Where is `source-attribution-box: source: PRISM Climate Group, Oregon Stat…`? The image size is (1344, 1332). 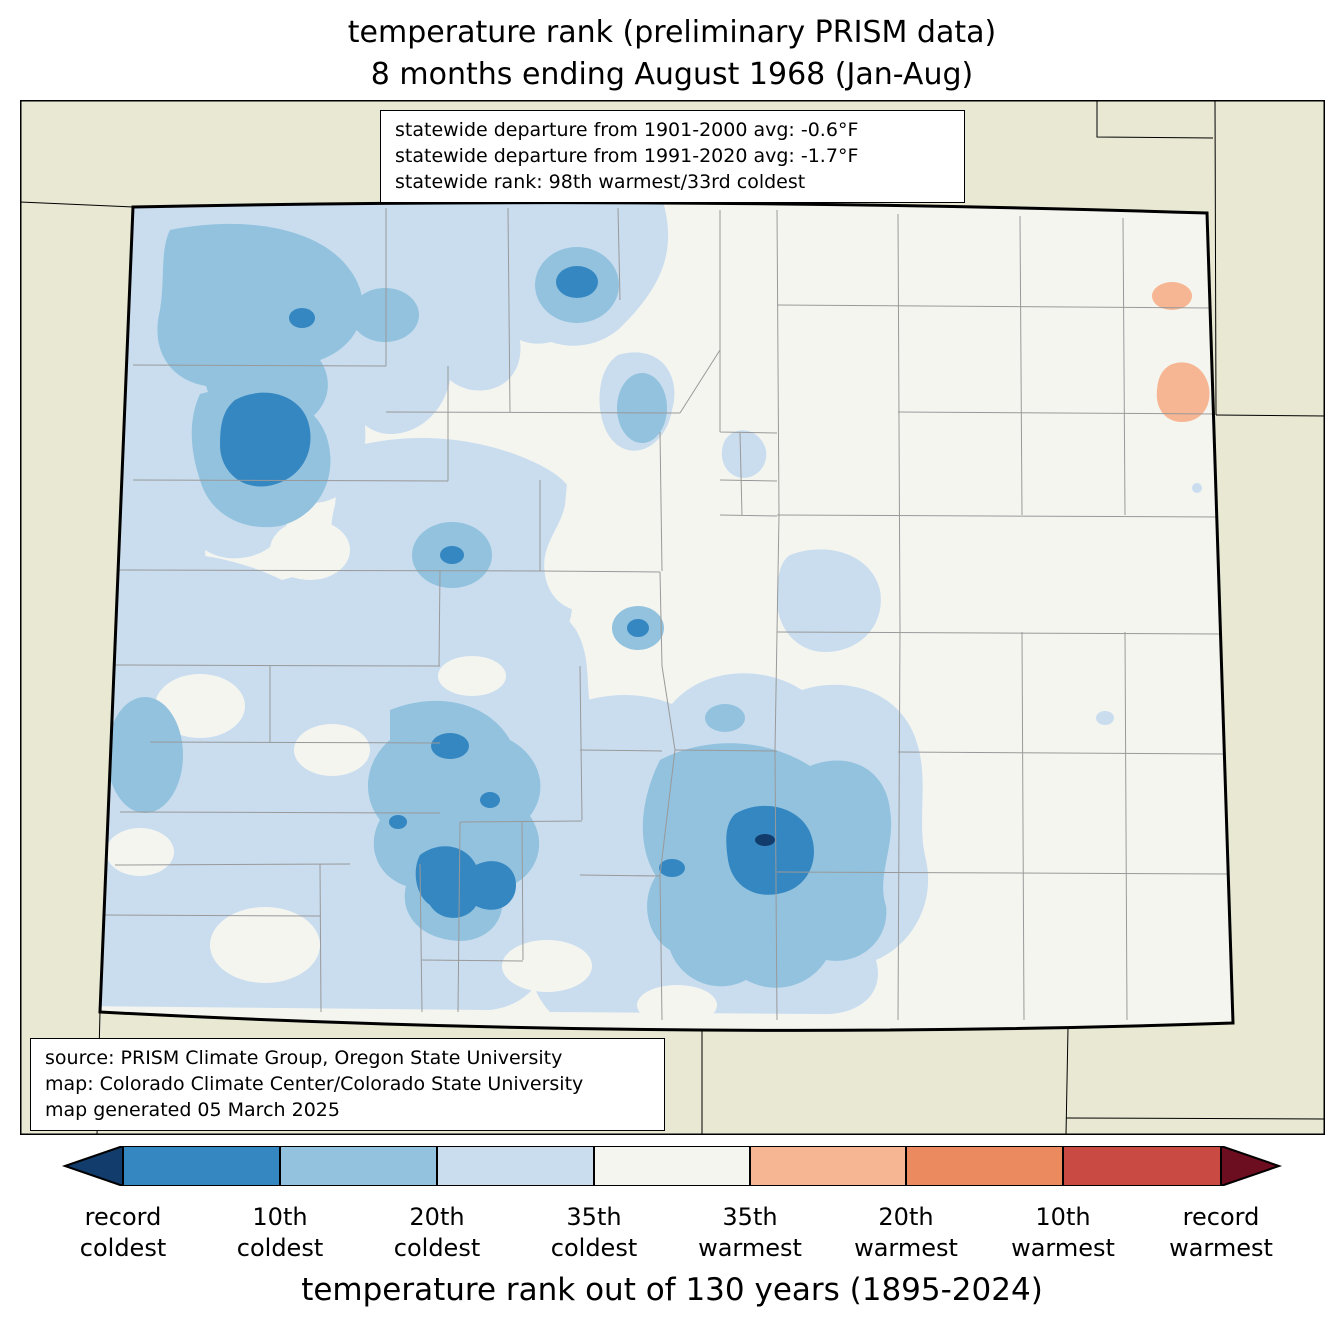
source-attribution-box: source: PRISM Climate Group, Oregon Stat… is located at coordinates (347, 1084).